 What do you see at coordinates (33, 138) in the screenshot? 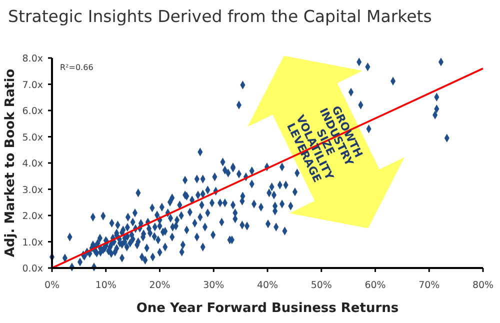
I see `y-tick-label: 5.0x` at bounding box center [33, 138].